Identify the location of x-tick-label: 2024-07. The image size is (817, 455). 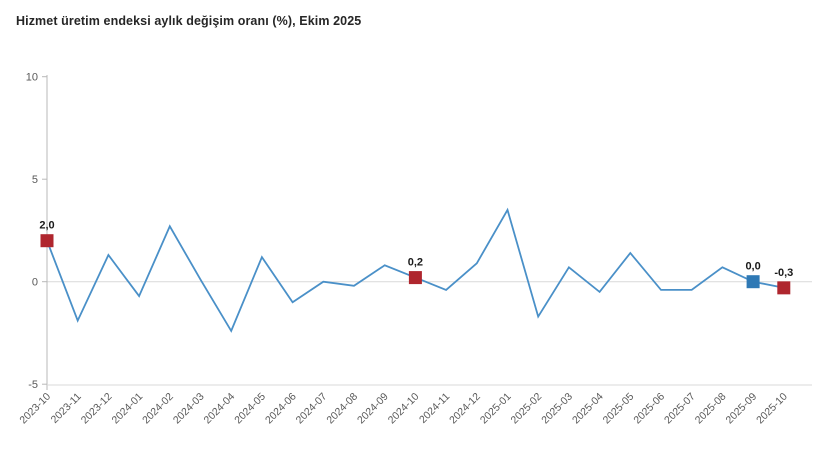
(312, 409).